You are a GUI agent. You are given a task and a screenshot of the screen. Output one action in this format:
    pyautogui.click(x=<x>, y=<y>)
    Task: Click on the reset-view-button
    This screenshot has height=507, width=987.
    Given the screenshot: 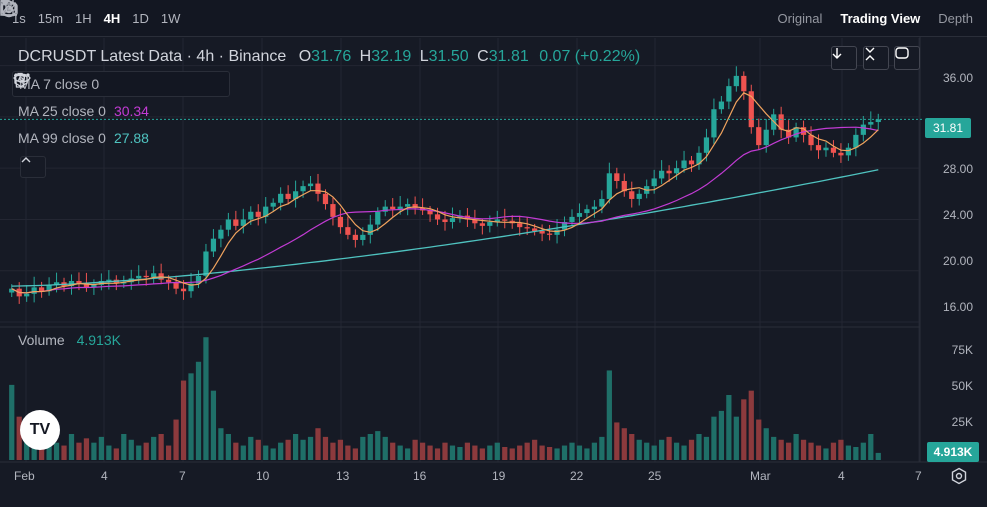 What is the action you would take?
    pyautogui.click(x=907, y=58)
    